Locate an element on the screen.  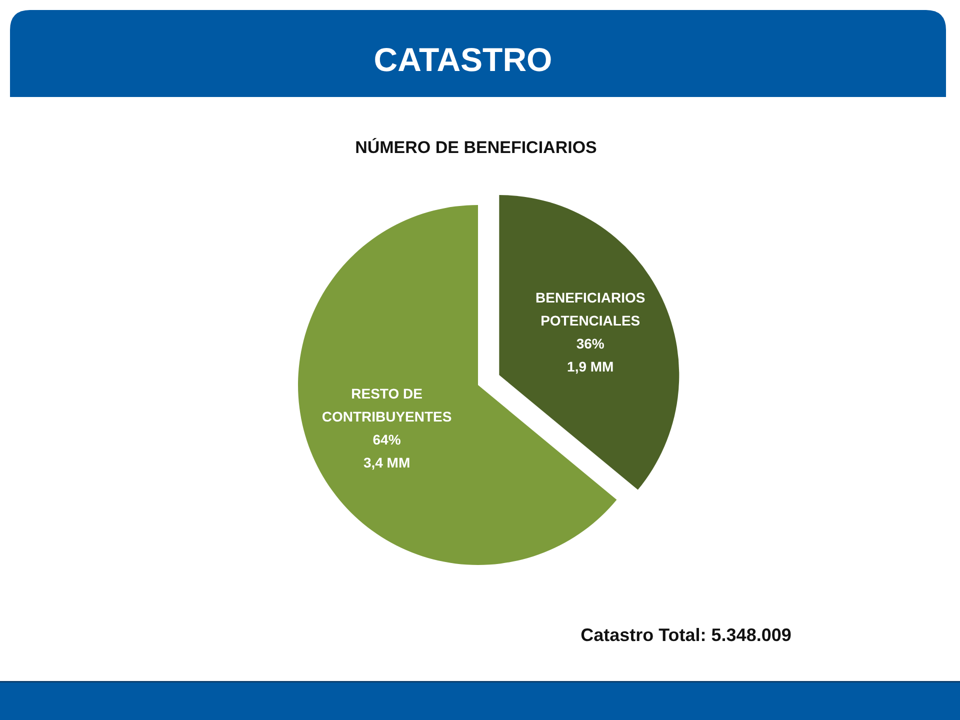
data-label: 64% 3,4 MM is located at coordinates (386, 450).